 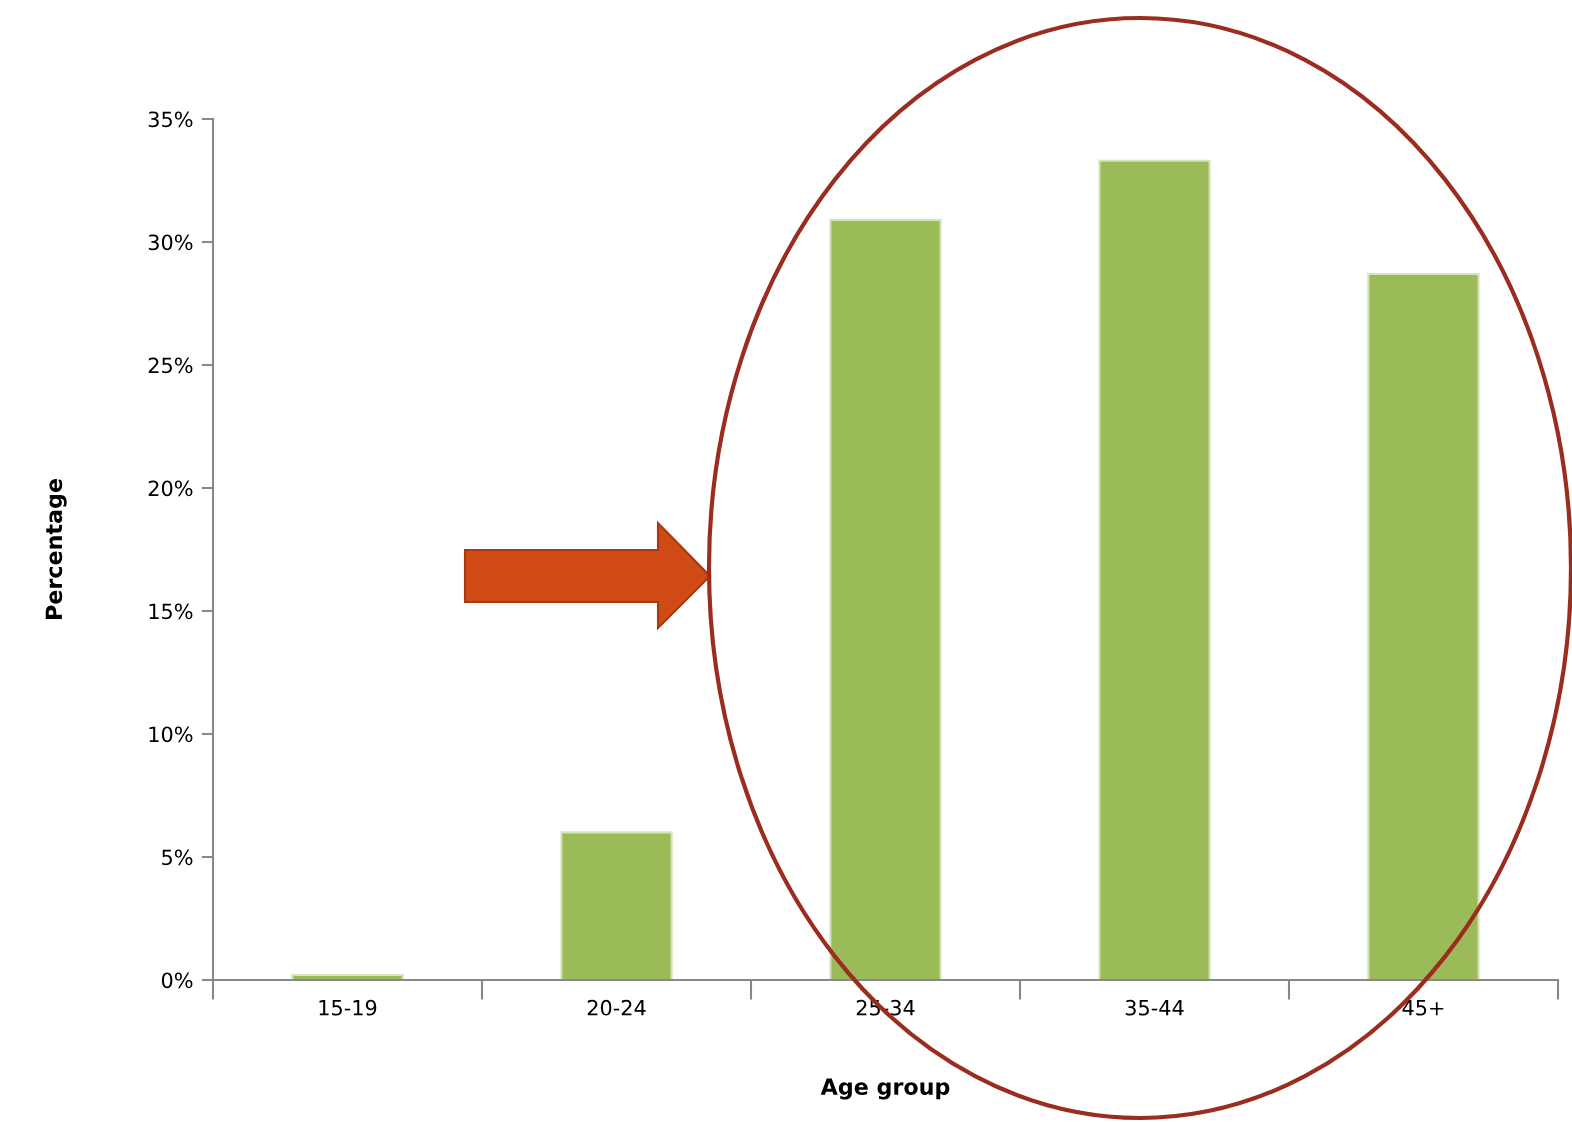 What do you see at coordinates (177, 980) in the screenshot?
I see `y-tick-label: 0%` at bounding box center [177, 980].